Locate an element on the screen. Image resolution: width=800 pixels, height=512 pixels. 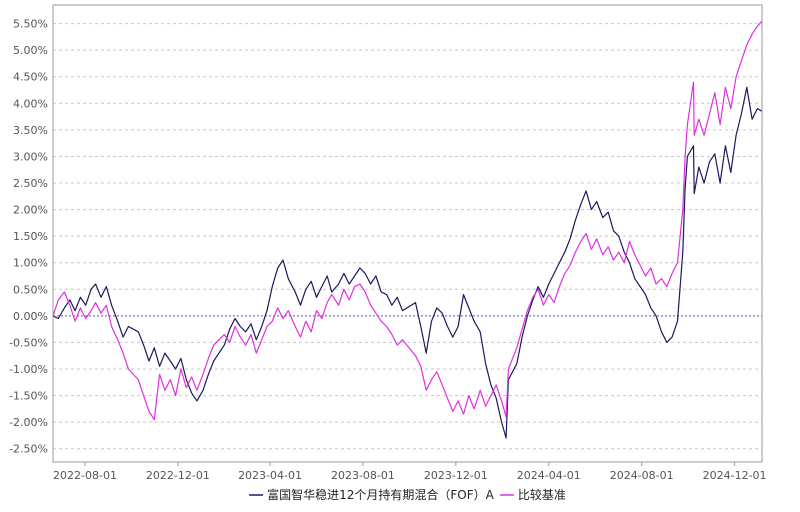
y-tick-label: 2.50% is located at coordinates (30, 183).